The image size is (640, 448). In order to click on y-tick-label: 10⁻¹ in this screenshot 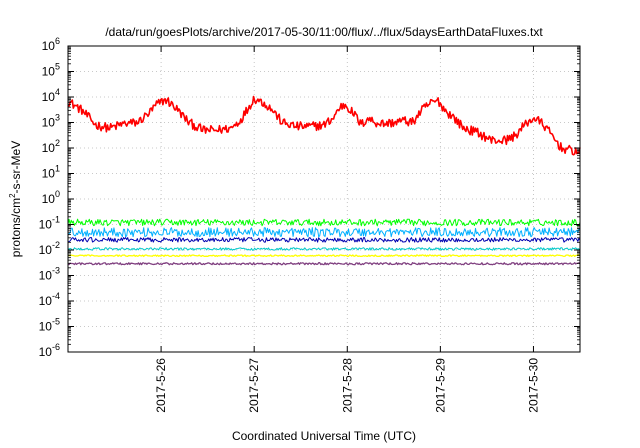, I will do `click(49, 223)`.